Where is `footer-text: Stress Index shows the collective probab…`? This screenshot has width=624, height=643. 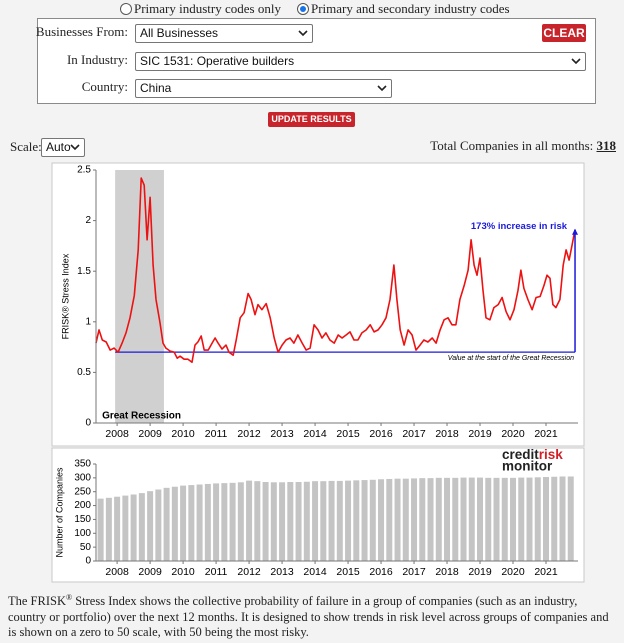 footer-text: Stress Index shows the collective probab… is located at coordinates (308, 617).